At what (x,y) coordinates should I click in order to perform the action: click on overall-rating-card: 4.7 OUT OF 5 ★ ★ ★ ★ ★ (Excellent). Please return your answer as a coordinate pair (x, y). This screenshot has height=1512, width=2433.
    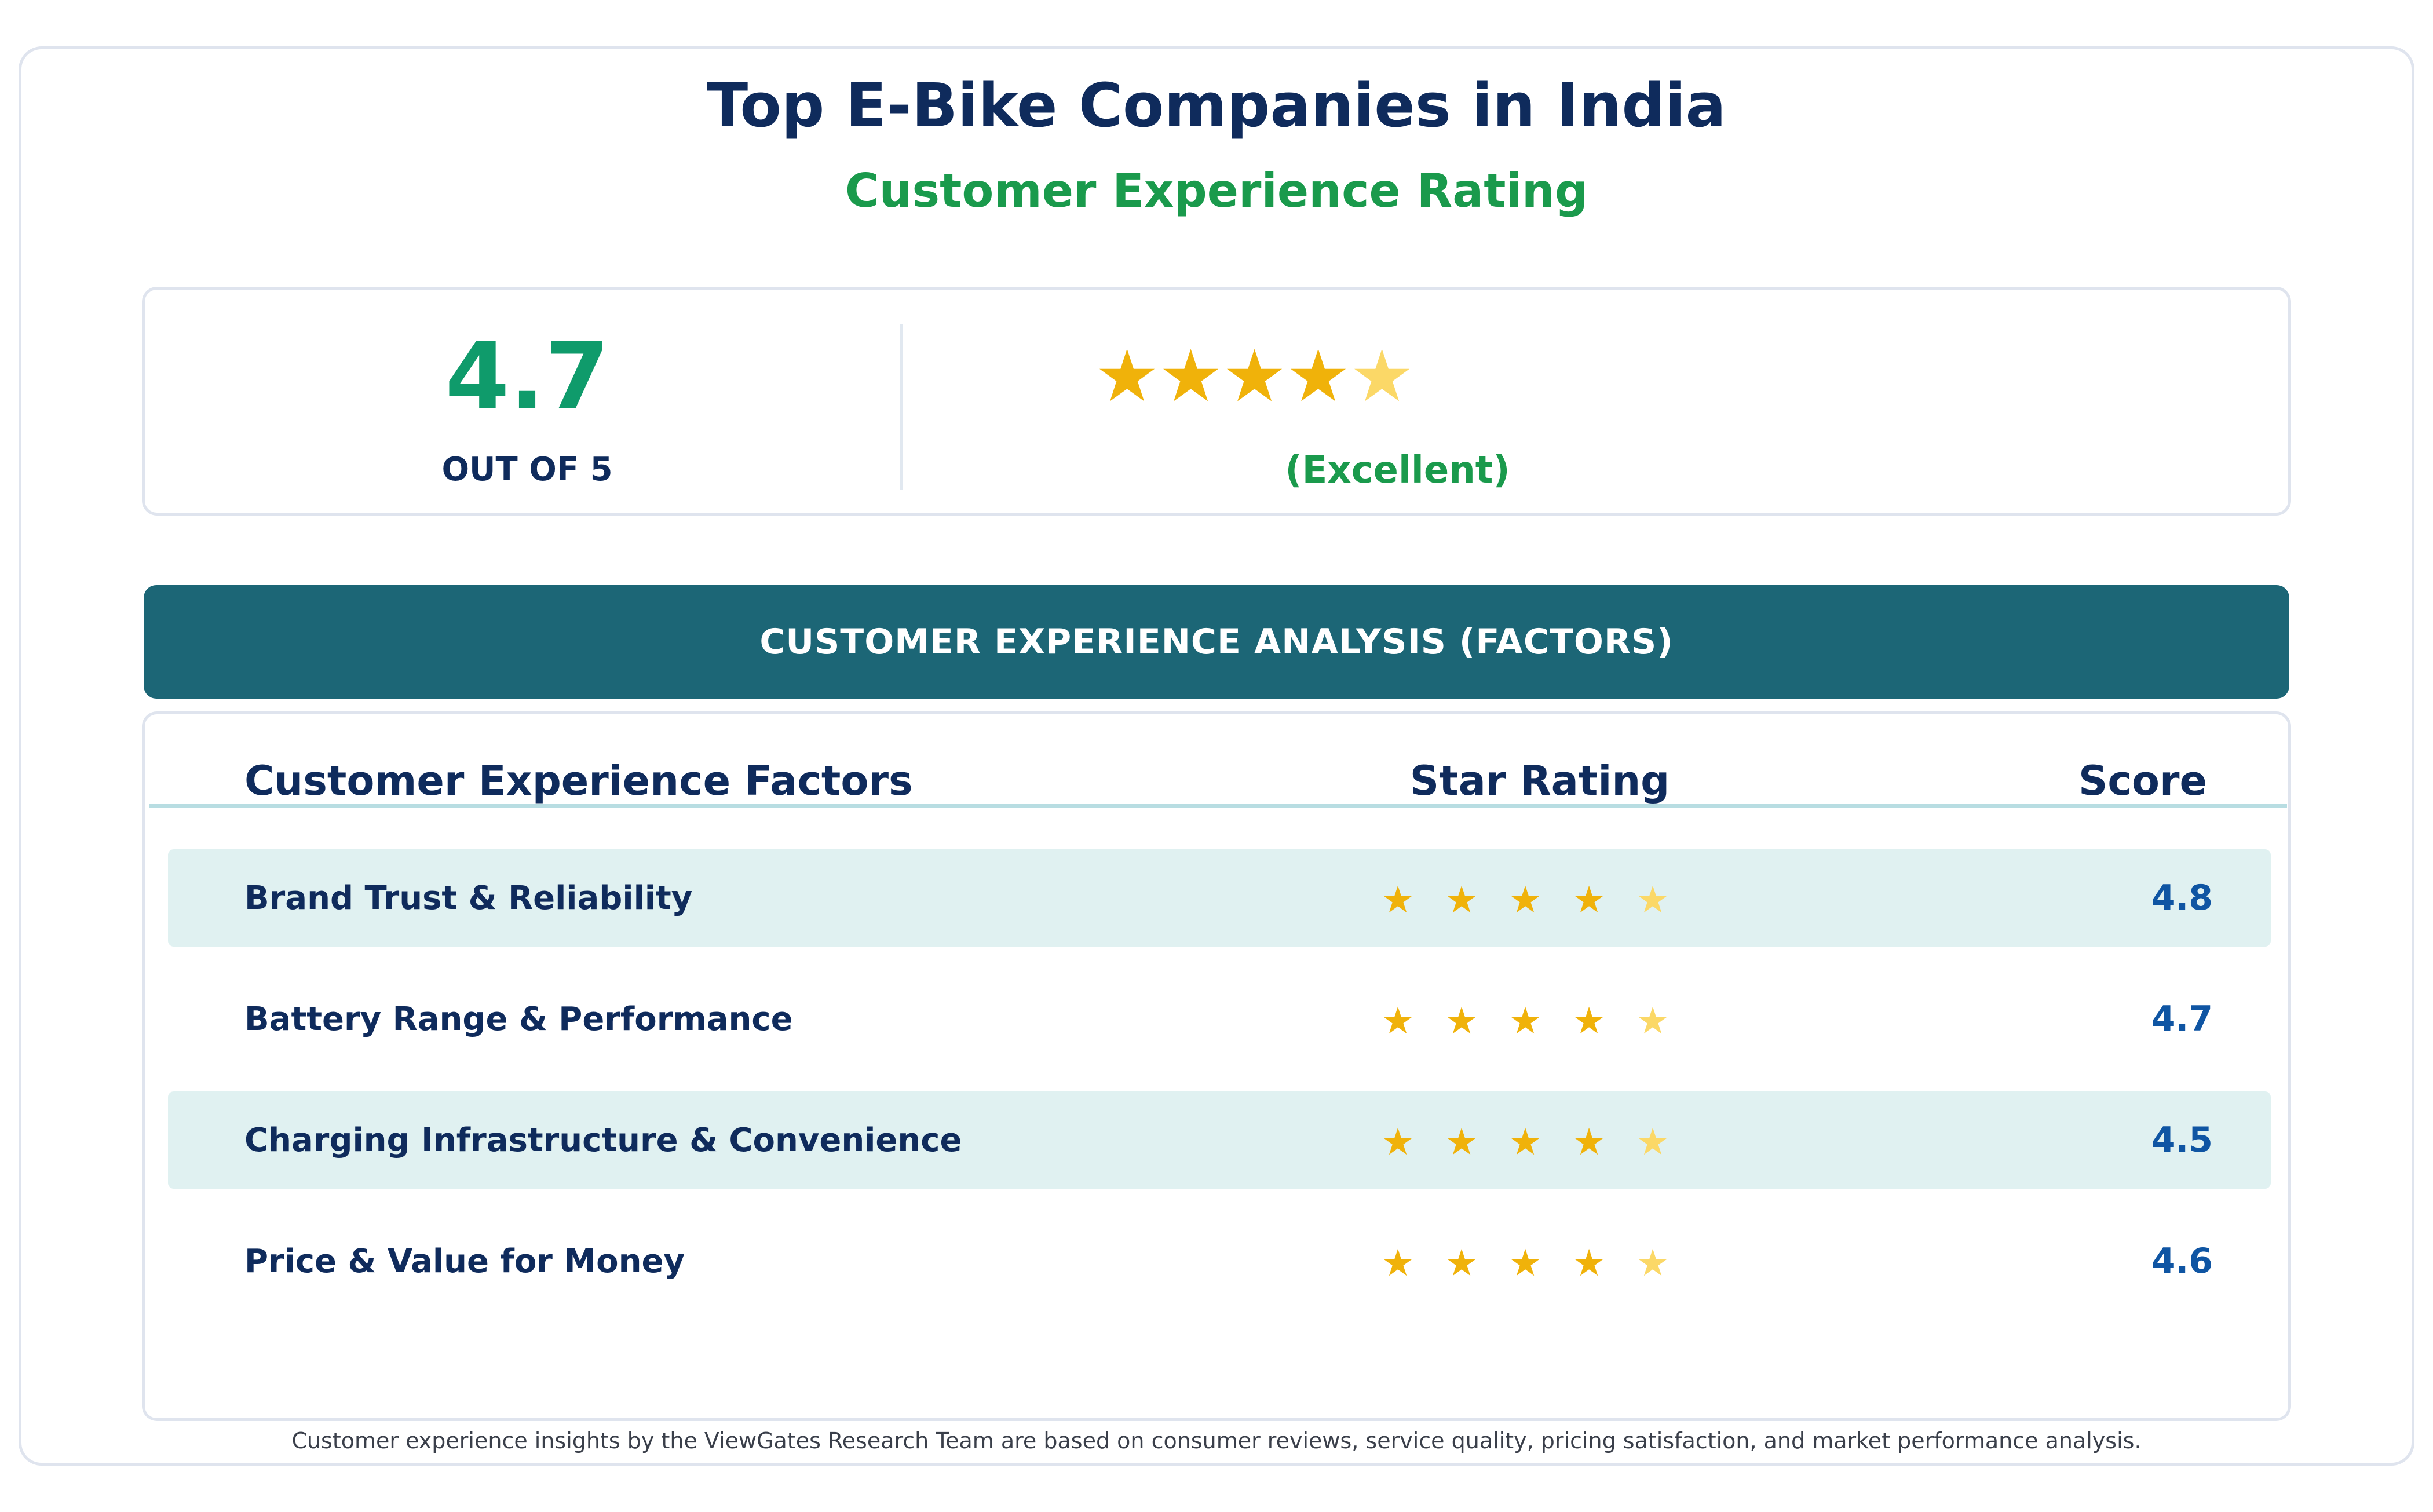
    Looking at the image, I should click on (1216, 402).